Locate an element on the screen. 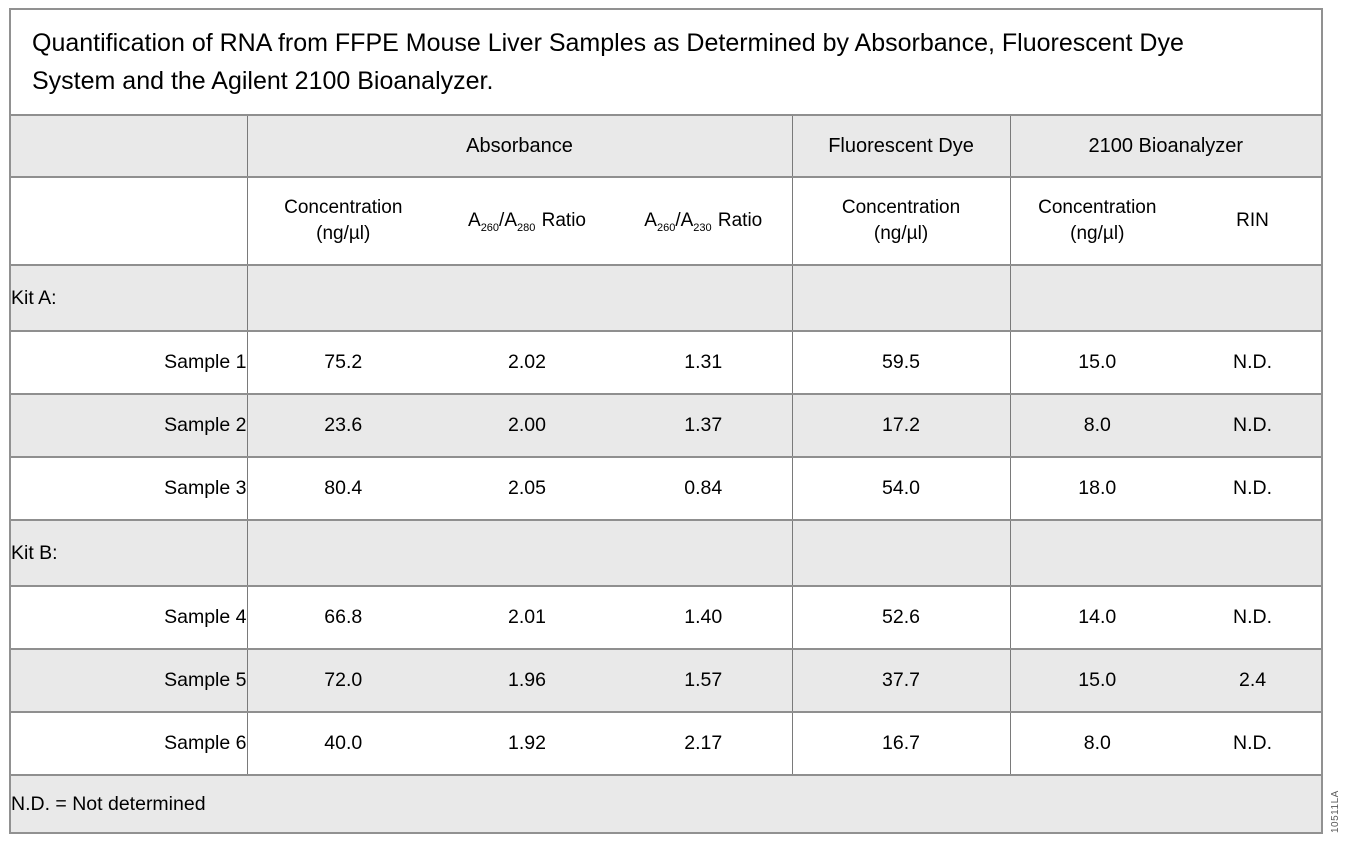  ratio-subscript-230: 230 is located at coordinates (702, 228).